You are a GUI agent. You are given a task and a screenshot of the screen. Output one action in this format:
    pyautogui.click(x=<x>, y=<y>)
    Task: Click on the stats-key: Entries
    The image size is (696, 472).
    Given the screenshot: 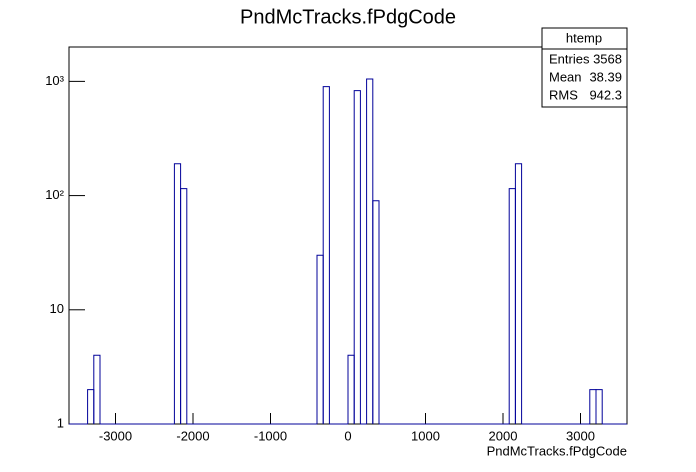 What is the action you would take?
    pyautogui.click(x=569, y=58)
    